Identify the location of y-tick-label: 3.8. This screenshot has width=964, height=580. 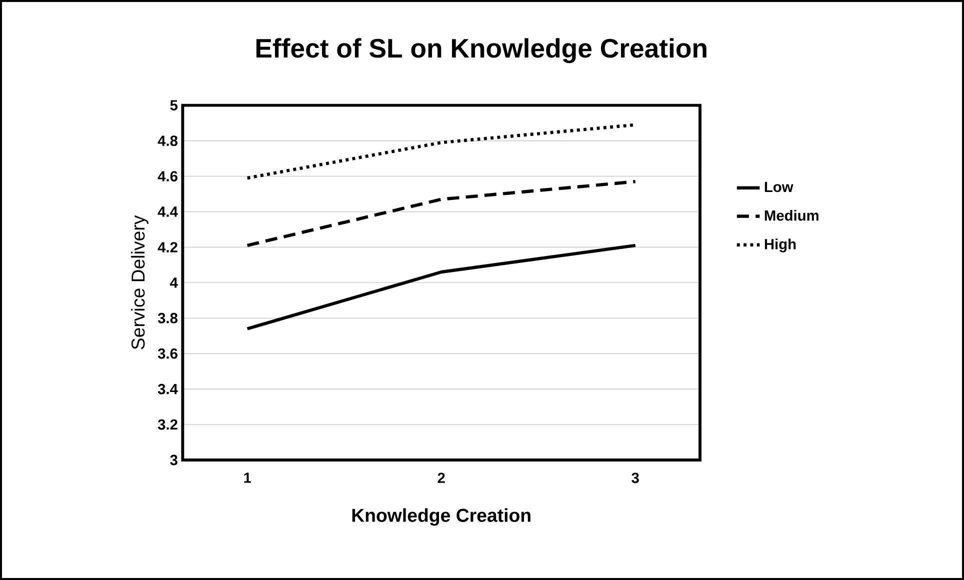
(168, 318).